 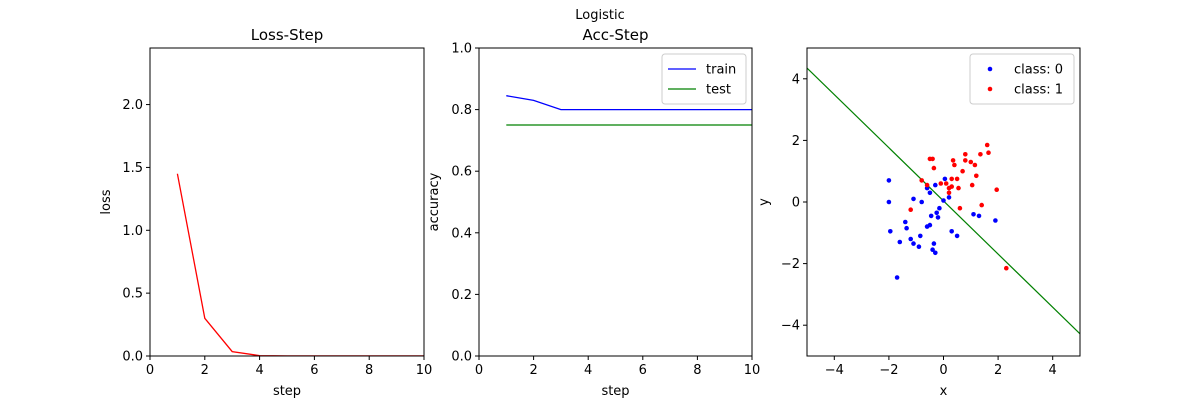 I want to click on figure-suptitle: Logistic, so click(x=599, y=15).